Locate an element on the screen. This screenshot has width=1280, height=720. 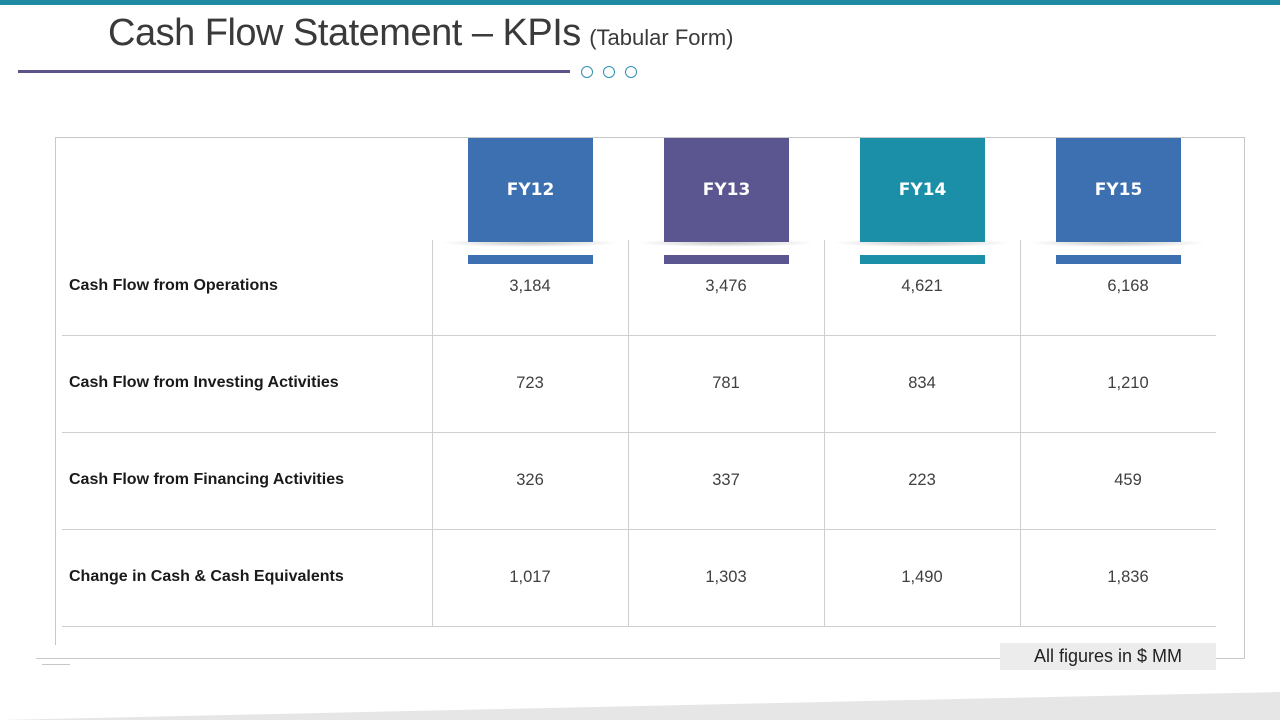
table-cell: 1,017 is located at coordinates (530, 577).